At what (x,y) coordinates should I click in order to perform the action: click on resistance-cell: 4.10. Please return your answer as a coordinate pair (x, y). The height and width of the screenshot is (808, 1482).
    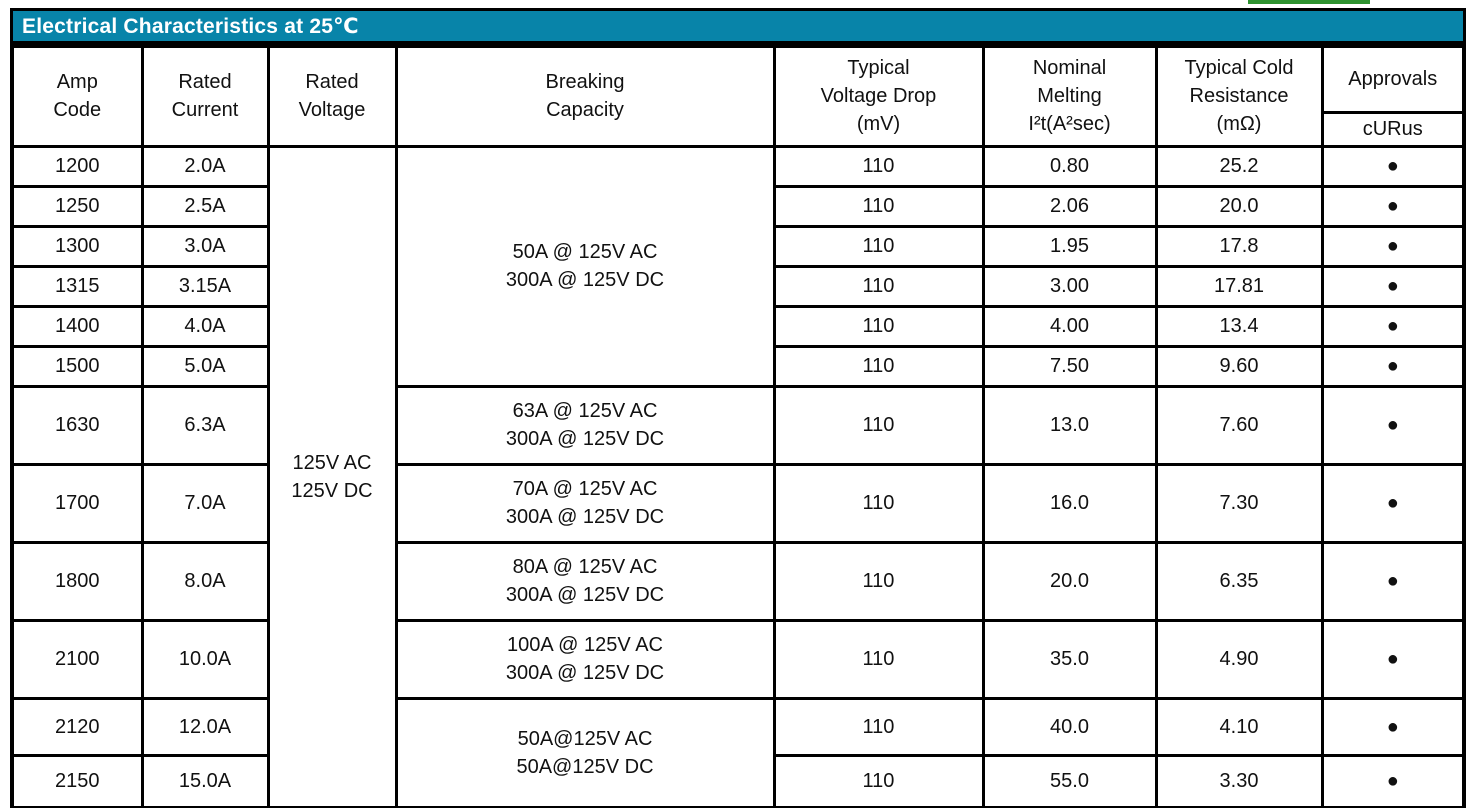
    Looking at the image, I should click on (1239, 726).